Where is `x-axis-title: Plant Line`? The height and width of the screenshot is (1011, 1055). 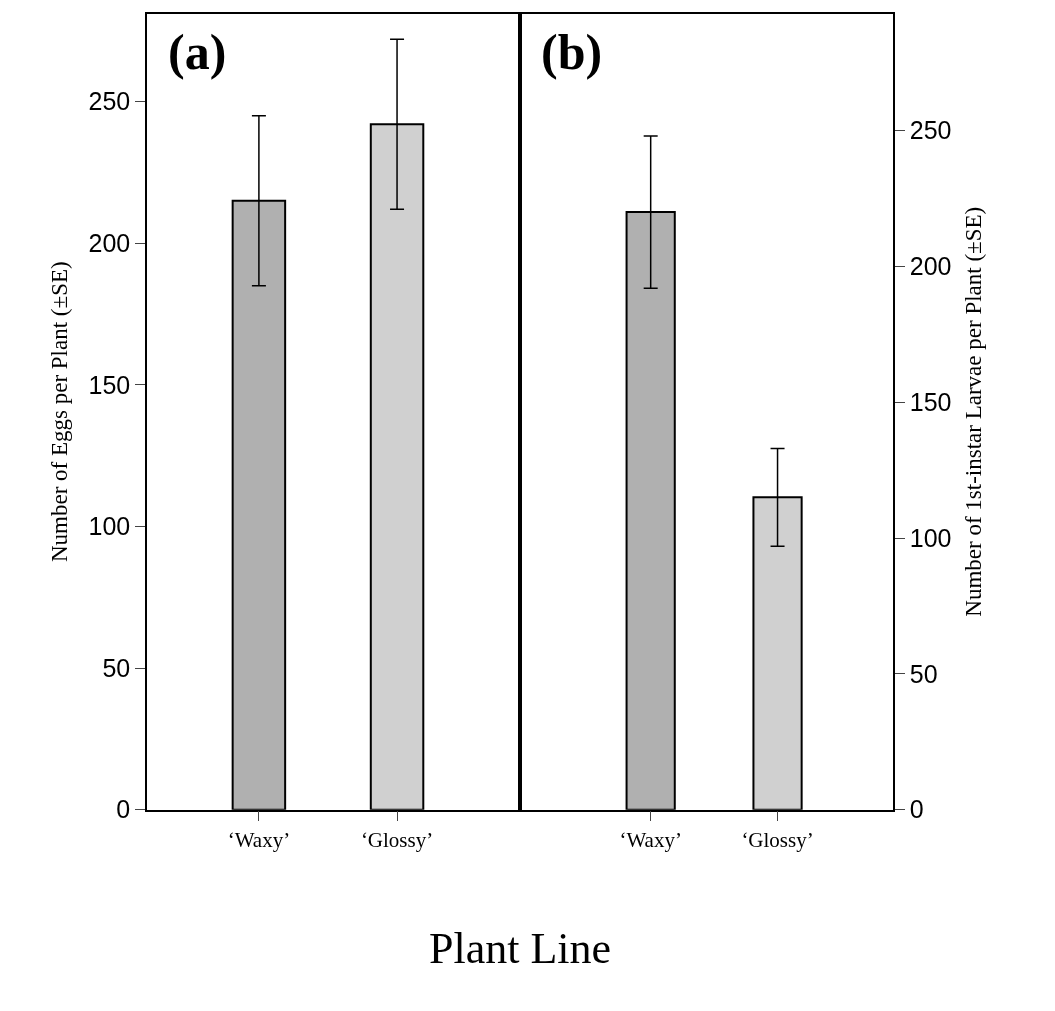
x-axis-title: Plant Line is located at coordinates (520, 948).